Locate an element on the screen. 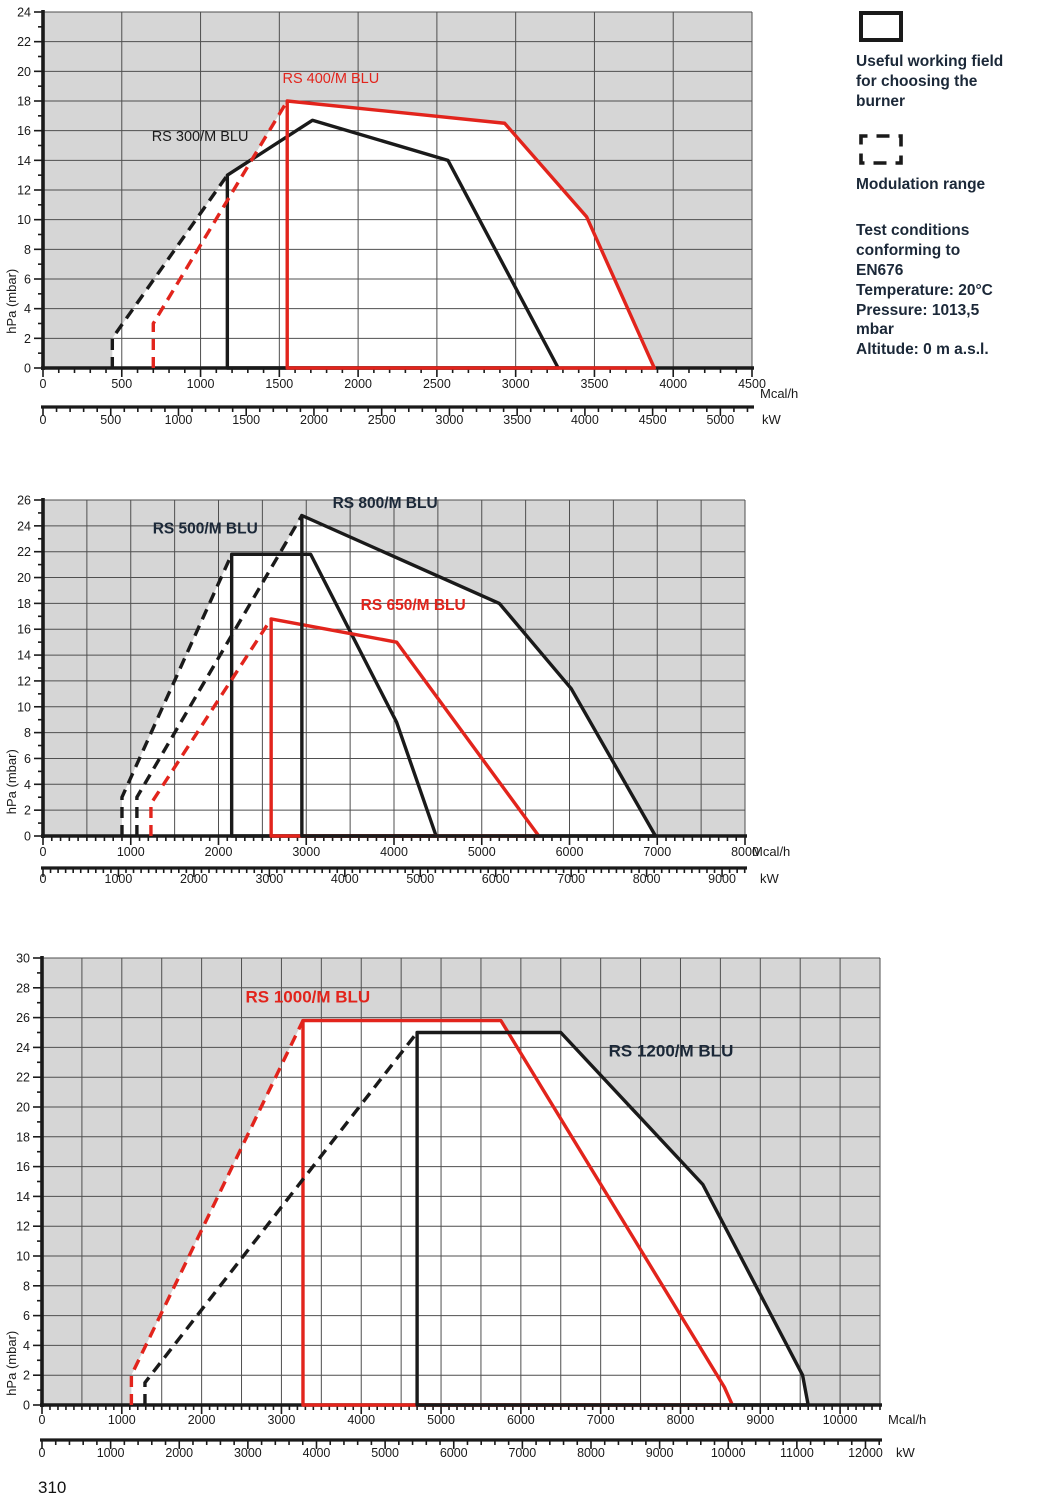 Image resolution: width=1041 pixels, height=1511 pixels. x-tick-label: 1500 is located at coordinates (279, 384).